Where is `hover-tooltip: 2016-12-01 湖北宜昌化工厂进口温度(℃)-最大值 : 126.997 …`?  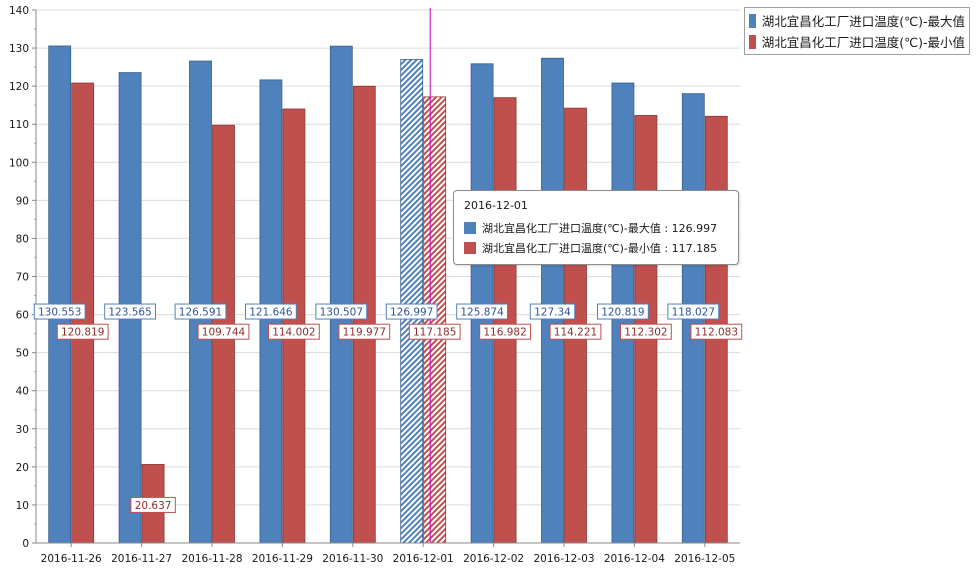 hover-tooltip: 2016-12-01 湖北宜昌化工厂进口温度(℃)-最大值 : 126.997 … is located at coordinates (596, 227).